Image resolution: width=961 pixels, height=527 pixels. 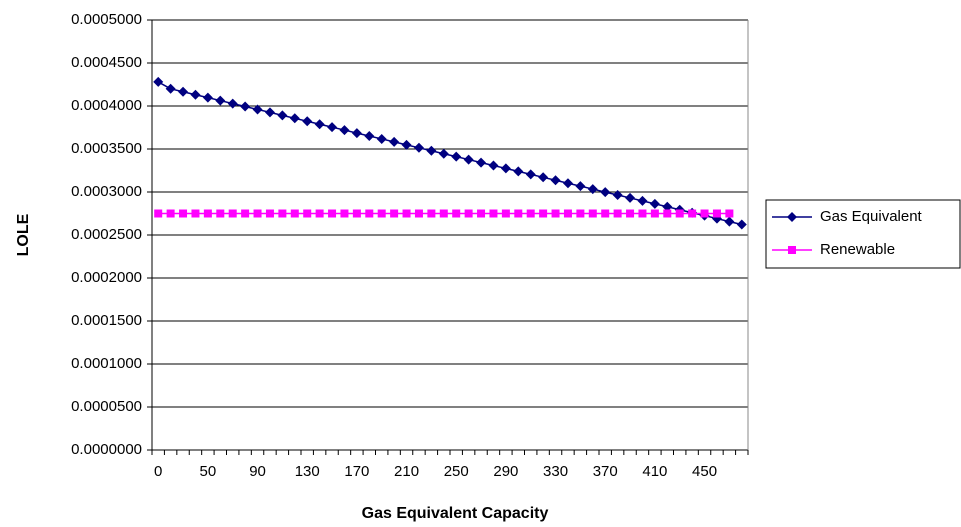 I want to click on y-tick-label: 0.0003000, so click(x=106, y=191).